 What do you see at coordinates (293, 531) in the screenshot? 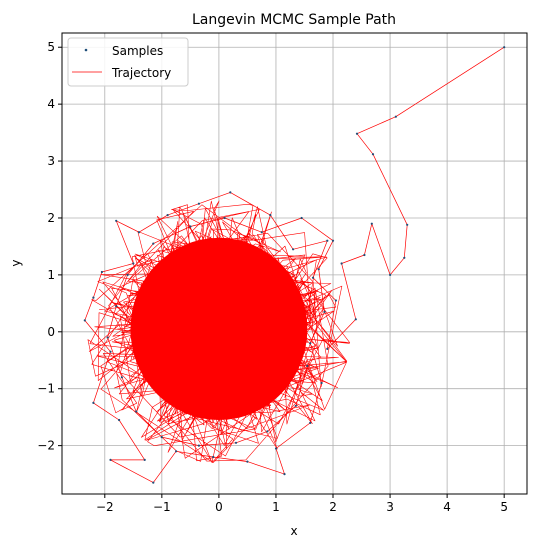
I see `x-axis-label: x` at bounding box center [293, 531].